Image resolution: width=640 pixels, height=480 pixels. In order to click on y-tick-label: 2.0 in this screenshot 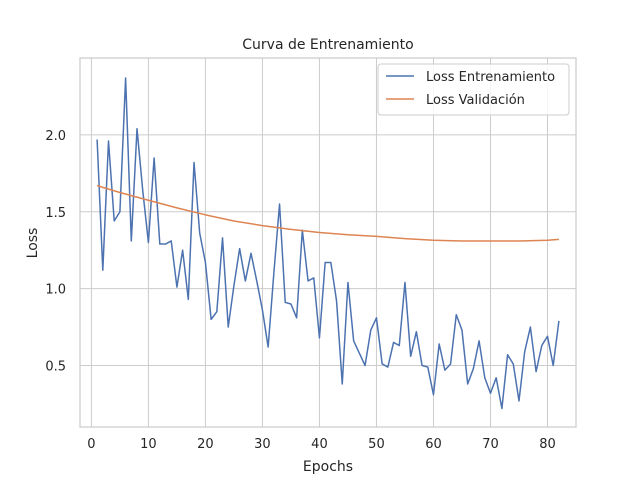, I will do `click(55, 136)`.